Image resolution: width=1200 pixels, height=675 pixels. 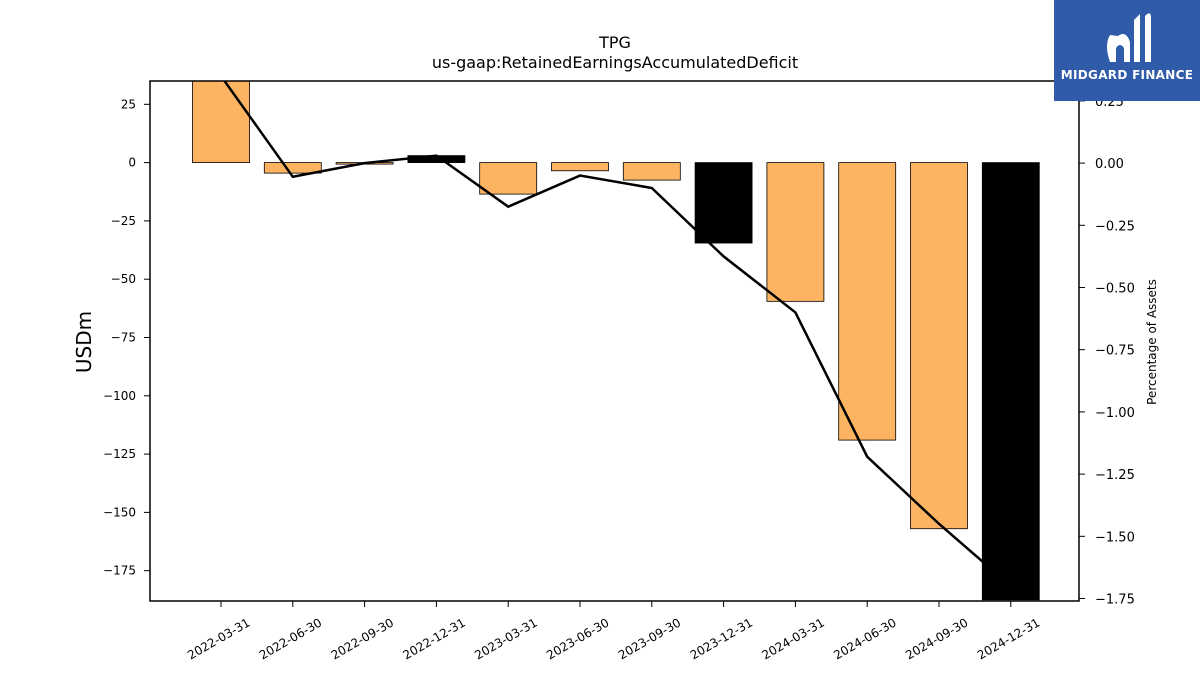 I want to click on chart-title: TPG, so click(x=614, y=42).